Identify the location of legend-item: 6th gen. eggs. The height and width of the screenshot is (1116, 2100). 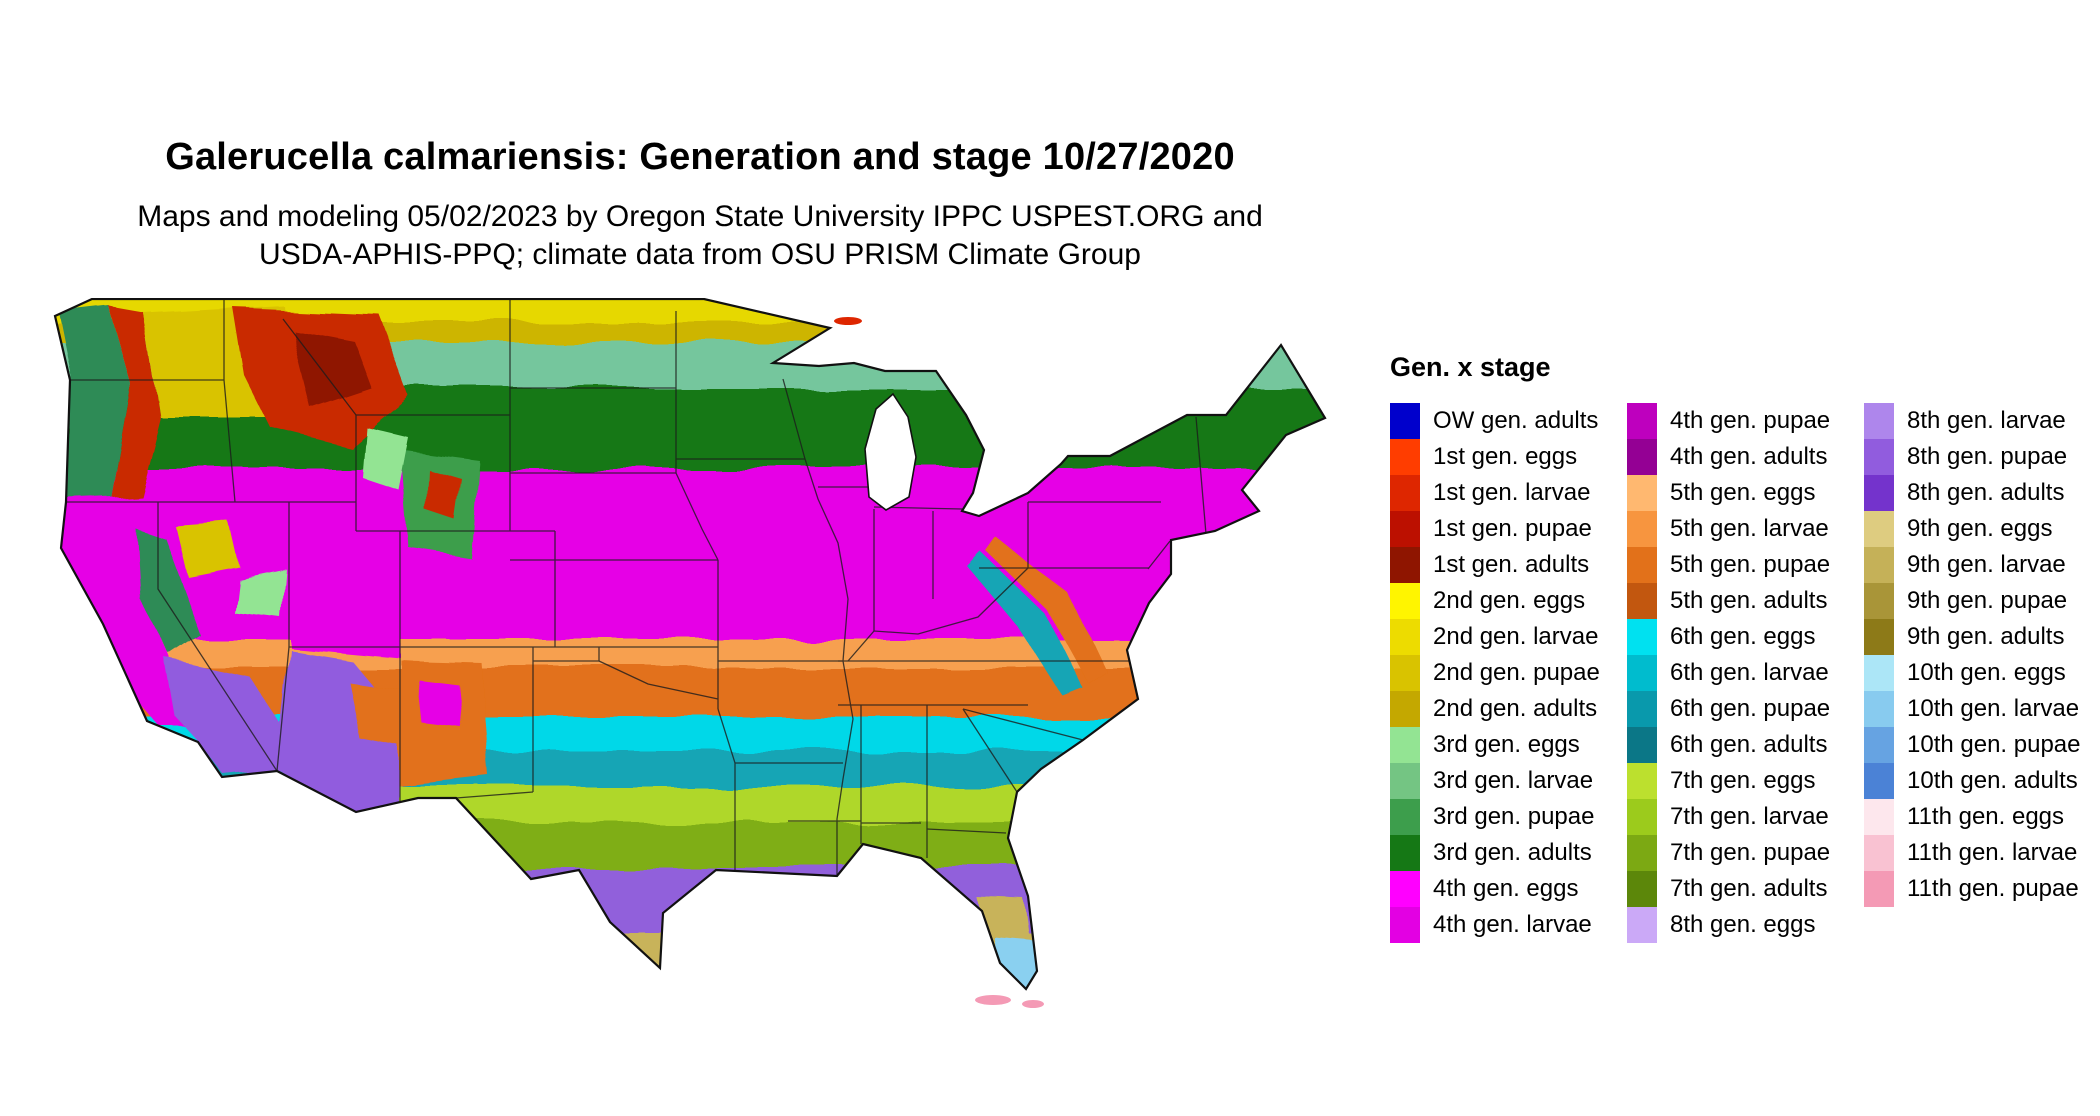
(1739, 637).